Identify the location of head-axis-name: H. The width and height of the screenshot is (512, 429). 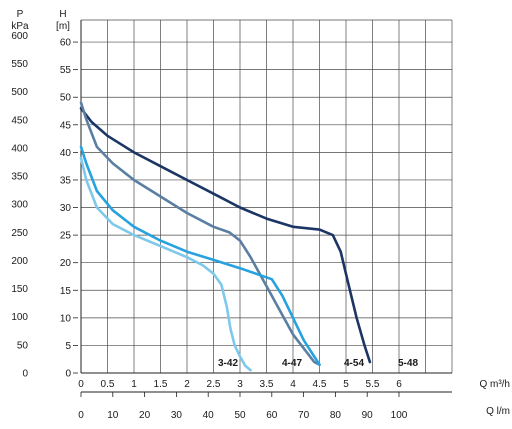
(62, 14).